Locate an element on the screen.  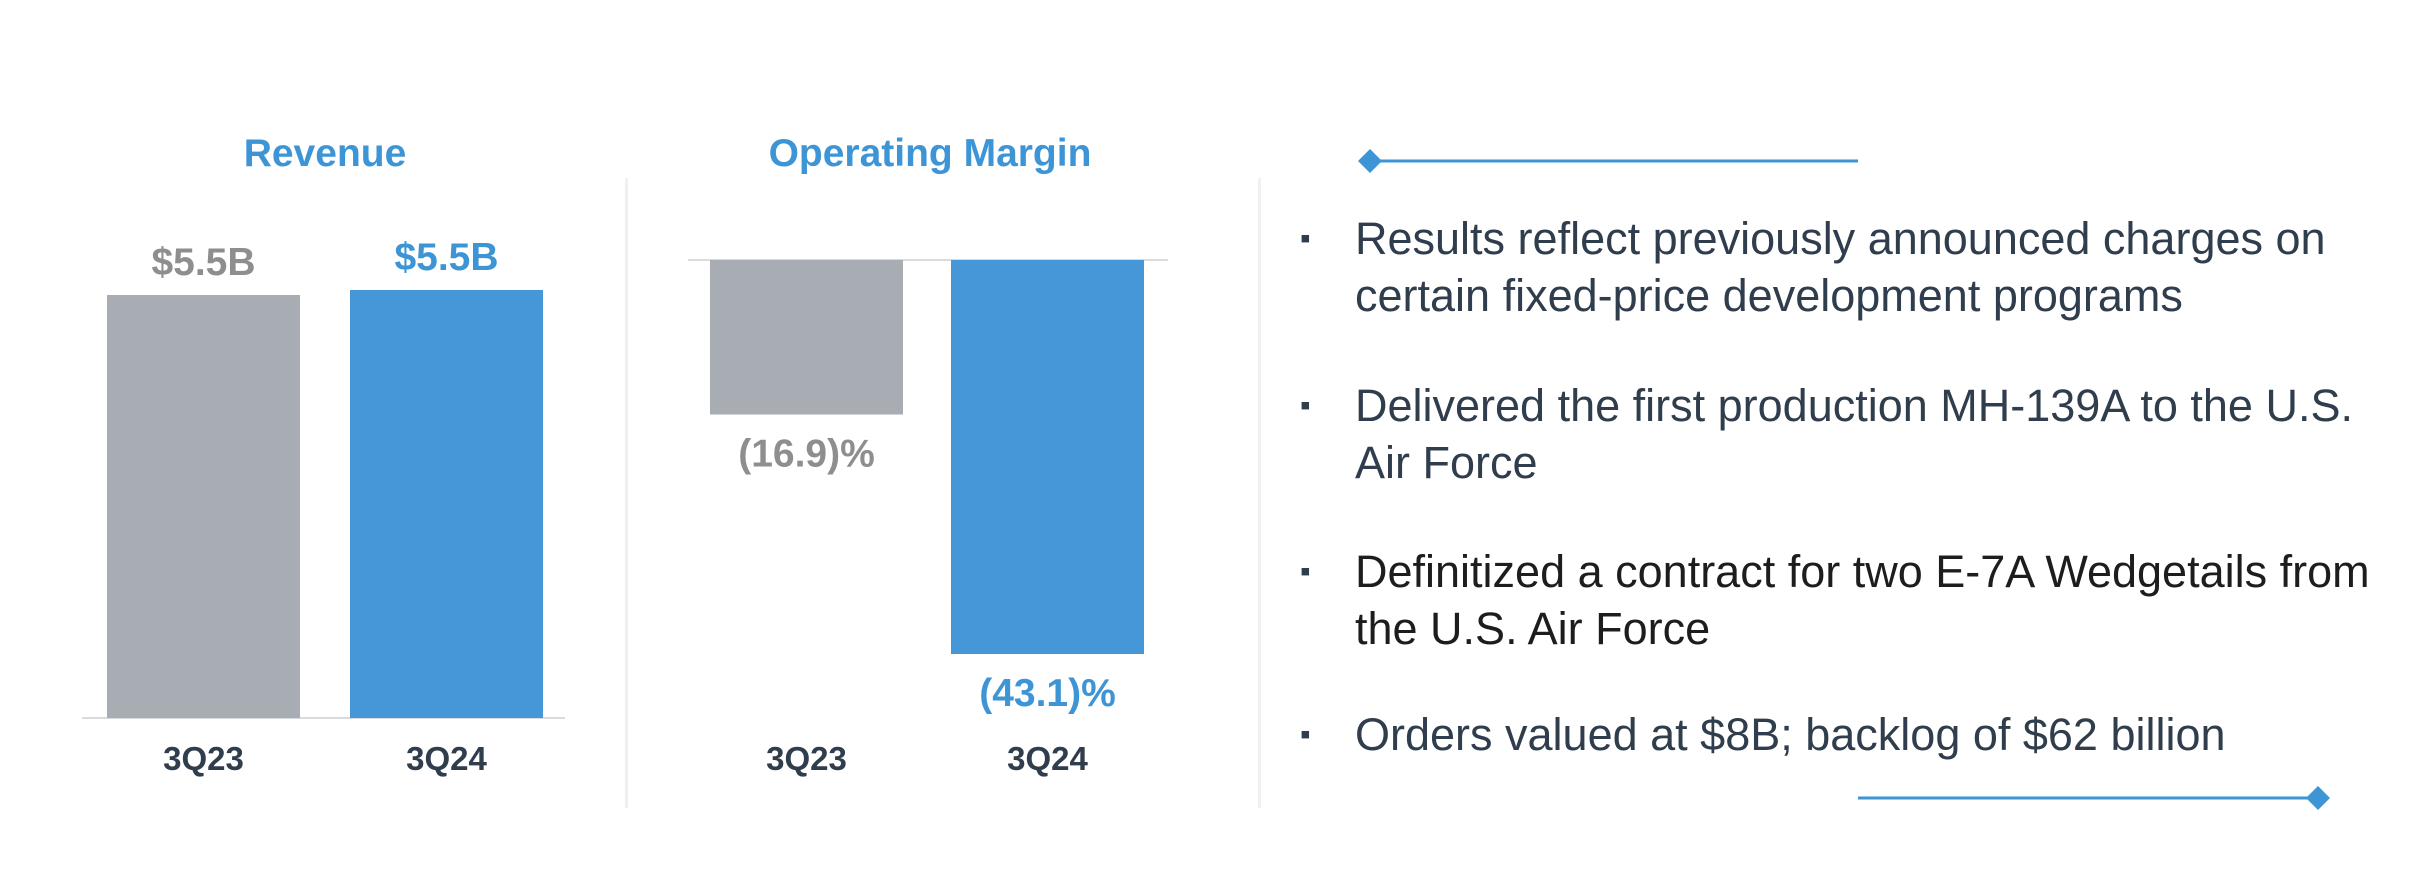
revenue-data-label-3q23: $5.5B is located at coordinates (203, 262).